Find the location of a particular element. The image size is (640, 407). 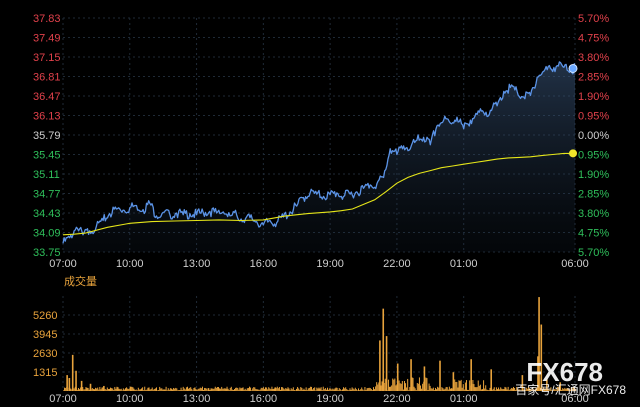

time-tick-label: 16:00 is located at coordinates (264, 399).